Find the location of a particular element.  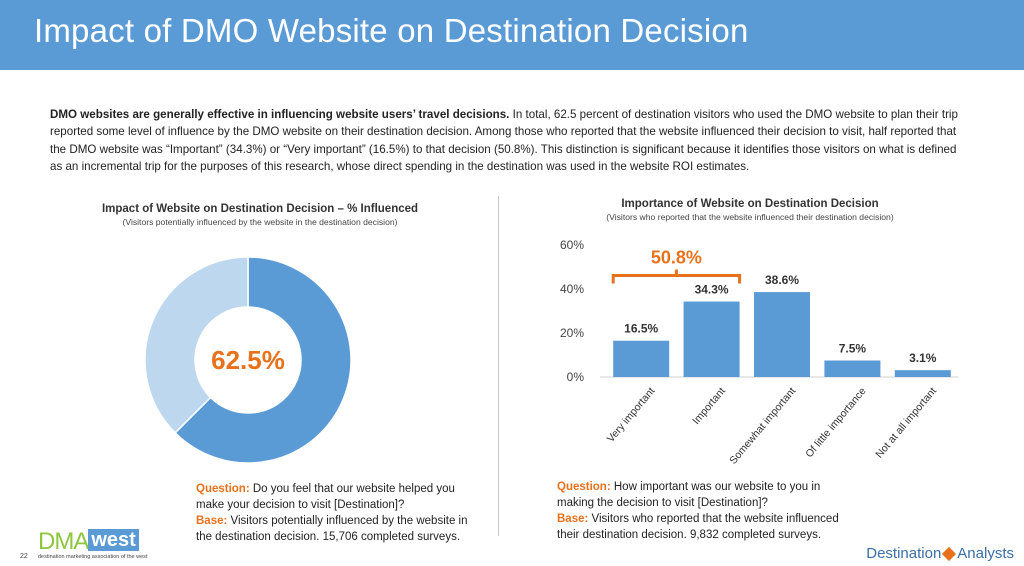

annotation-label: 50.8% is located at coordinates (676, 258).